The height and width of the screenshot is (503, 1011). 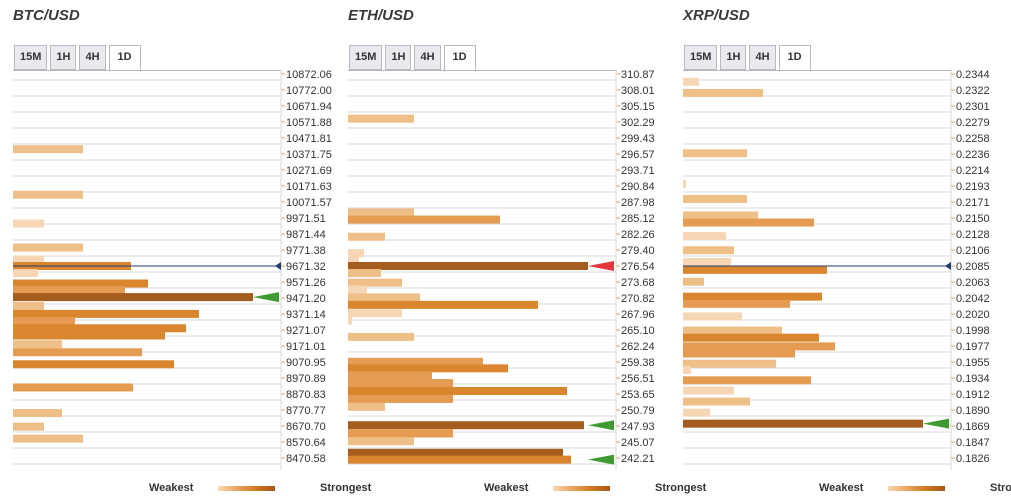 I want to click on axis-tick-label: 10772.00, so click(x=309, y=91).